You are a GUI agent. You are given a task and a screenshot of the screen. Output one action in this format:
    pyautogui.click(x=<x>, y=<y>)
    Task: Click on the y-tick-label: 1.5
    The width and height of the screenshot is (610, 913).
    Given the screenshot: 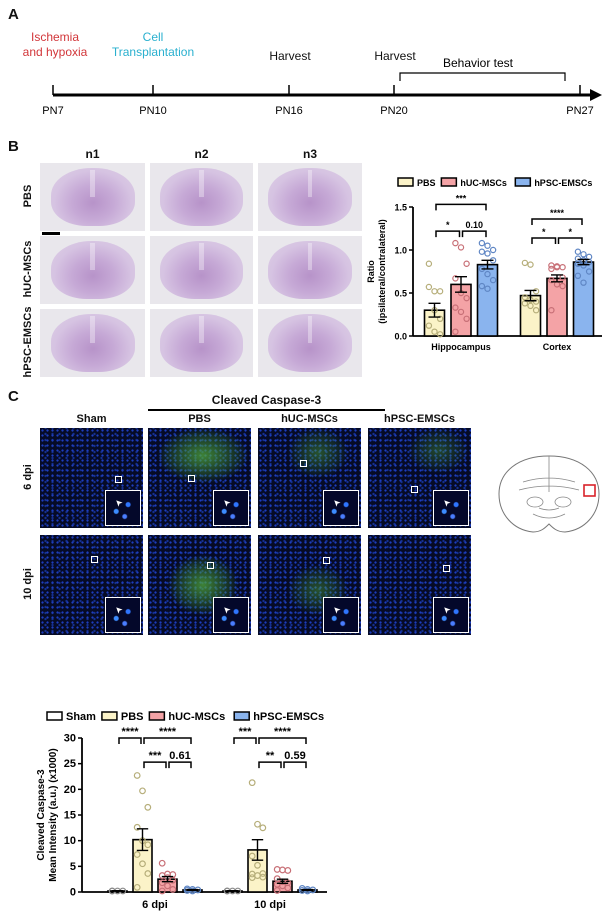 What is the action you would take?
    pyautogui.click(x=400, y=208)
    